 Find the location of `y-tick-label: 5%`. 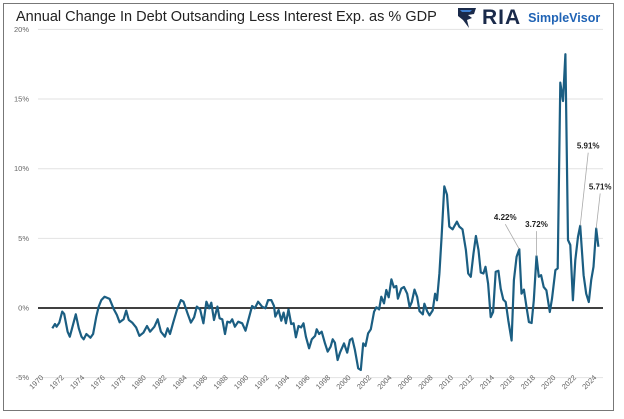

y-tick-label: 5% is located at coordinates (23, 238).